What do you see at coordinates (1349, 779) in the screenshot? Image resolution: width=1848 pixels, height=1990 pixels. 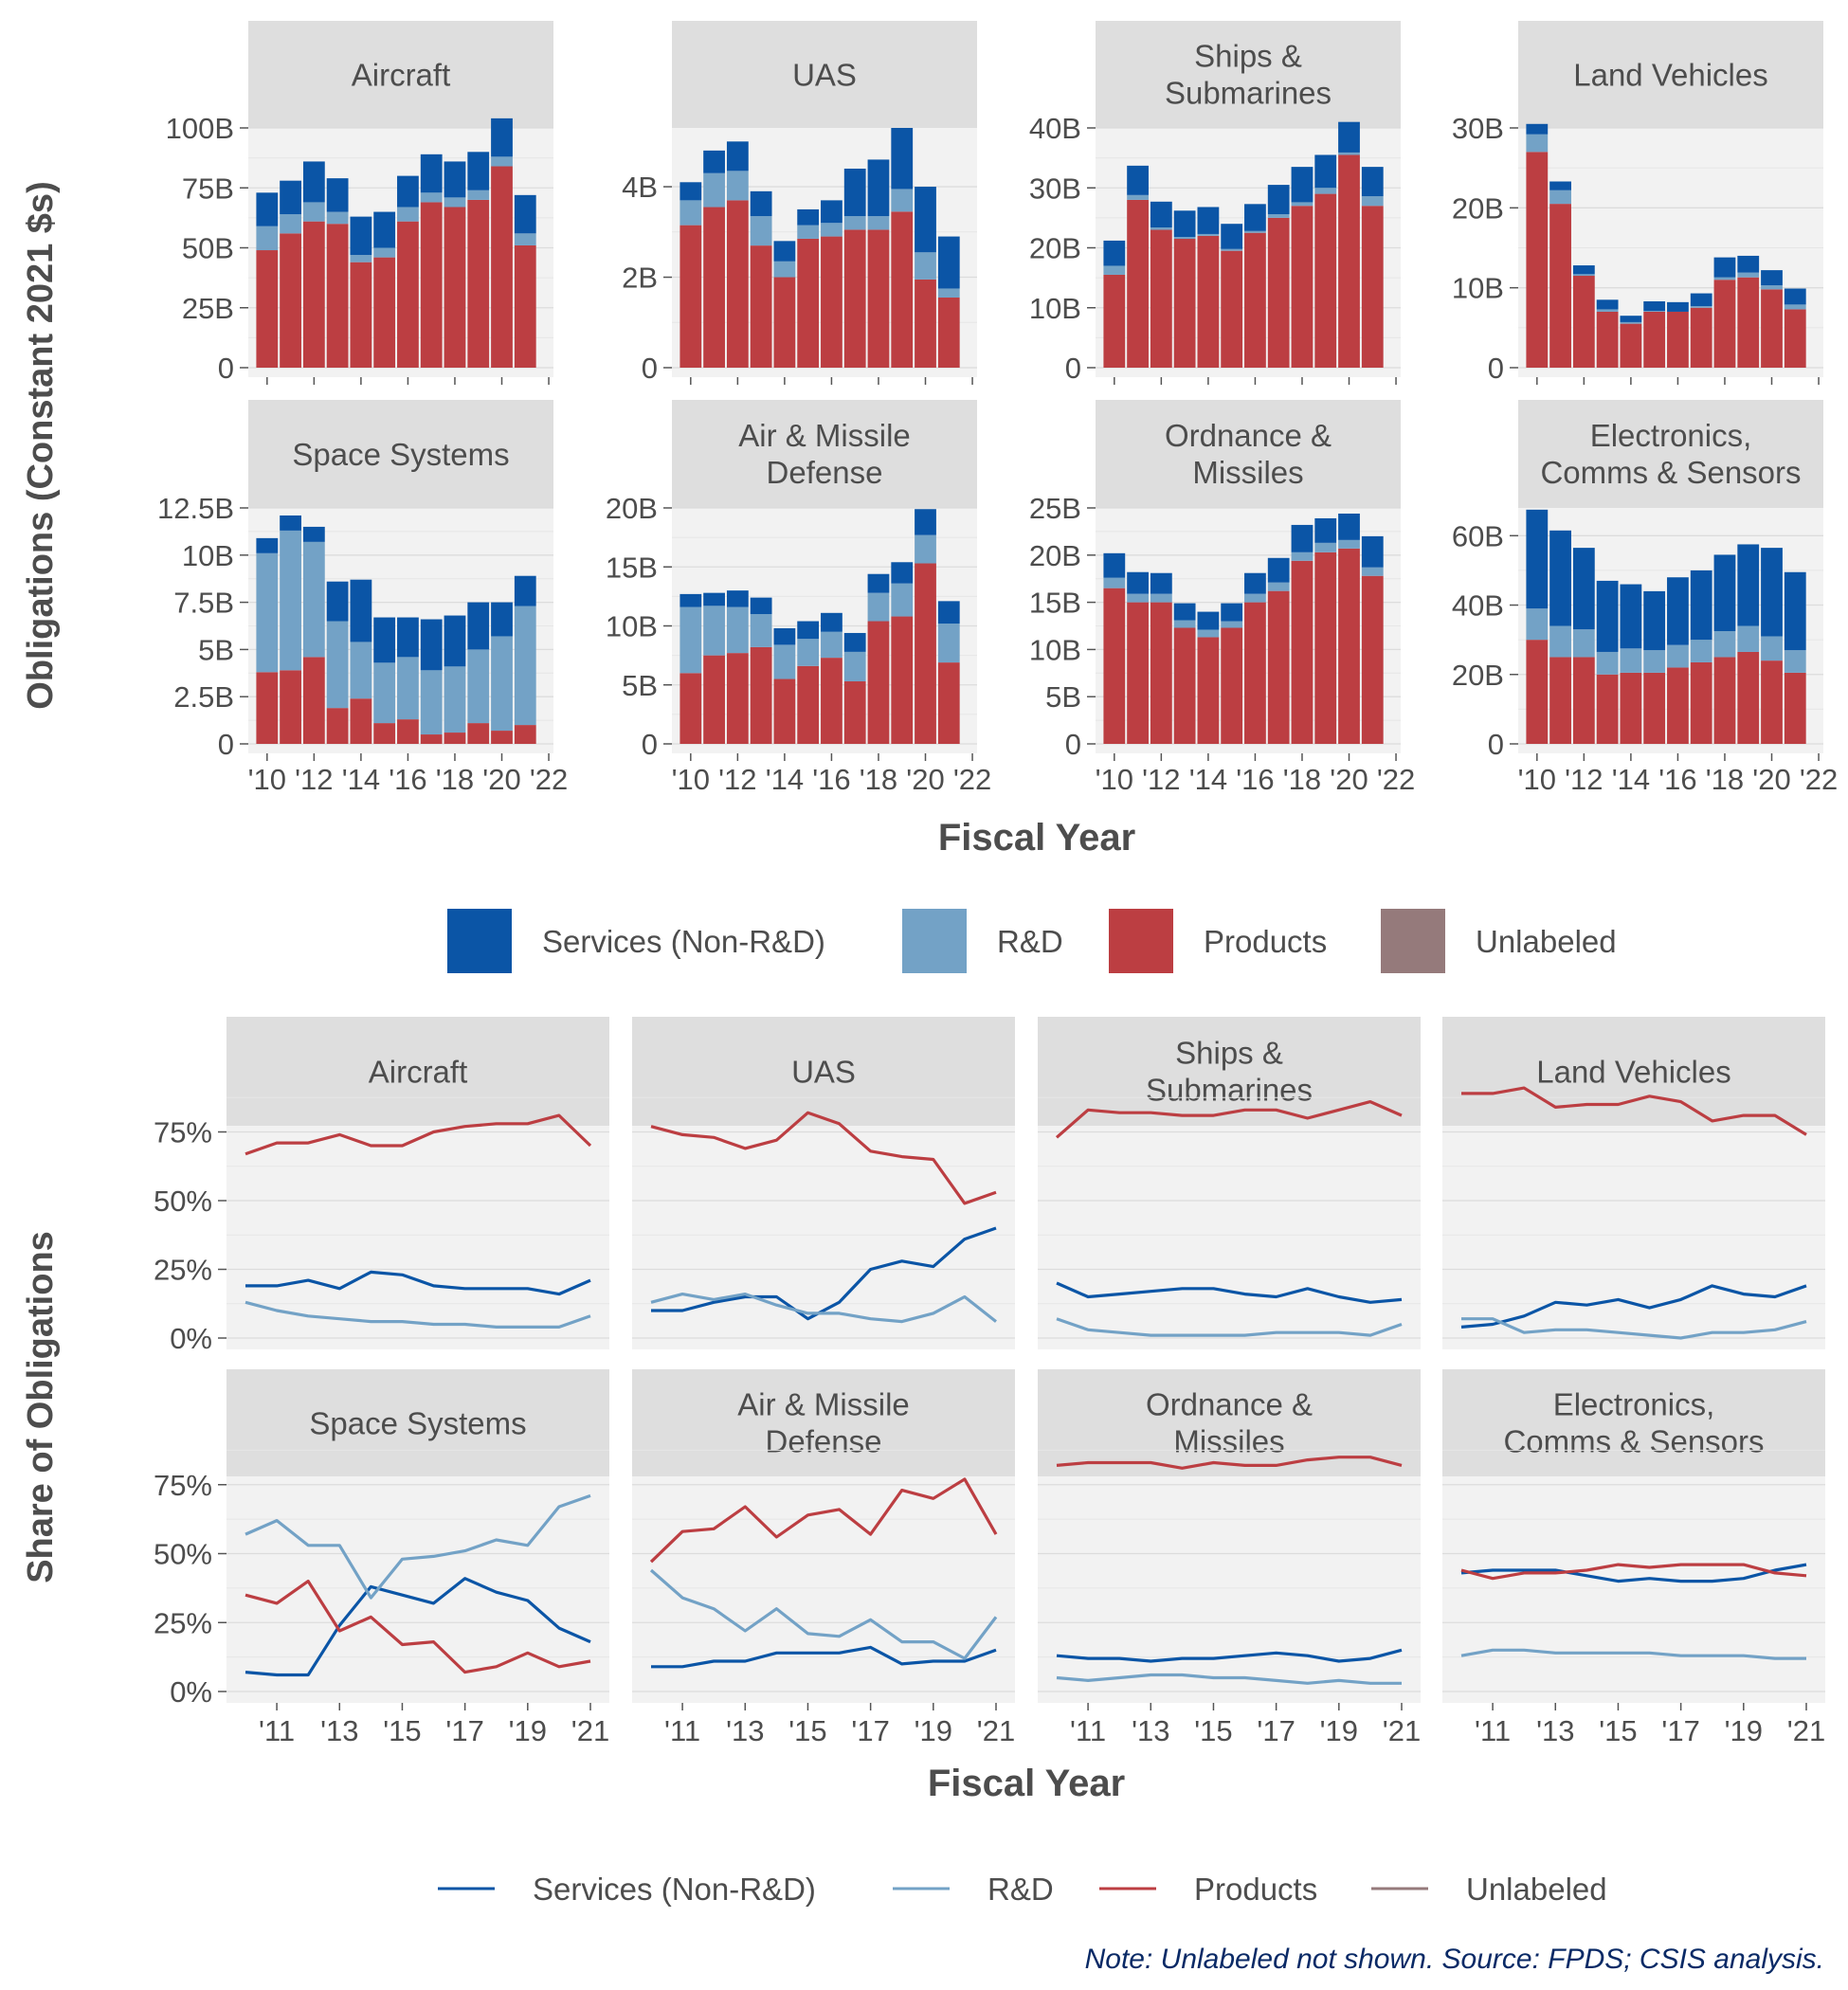 I see `facet-top-7-x-tick-label: '20` at bounding box center [1349, 779].